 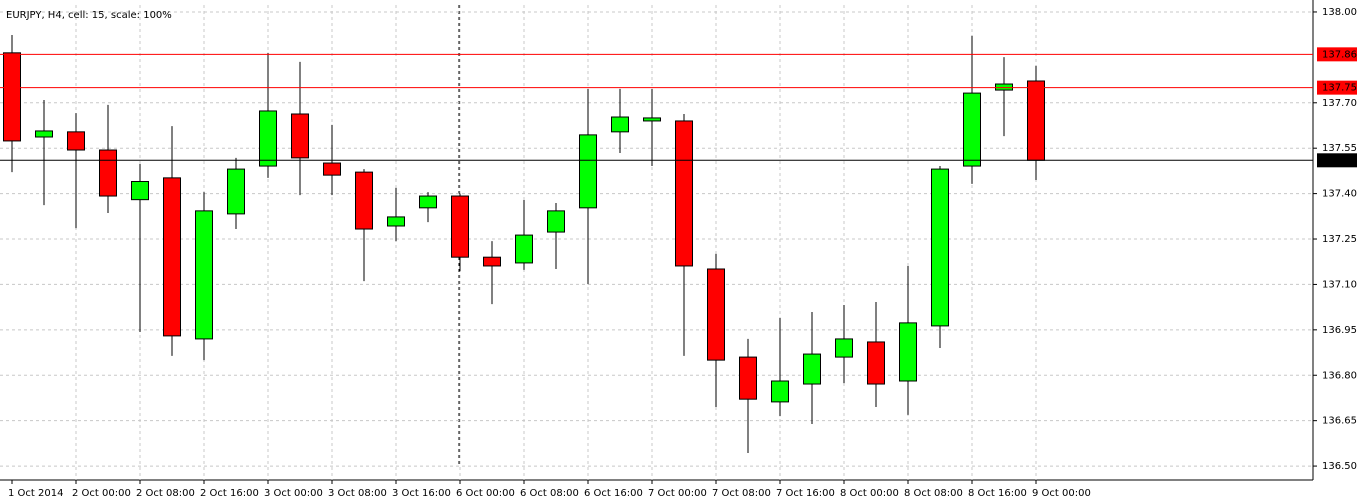 I want to click on x-tick-label: 8 Oct 16:00, so click(x=997, y=493).